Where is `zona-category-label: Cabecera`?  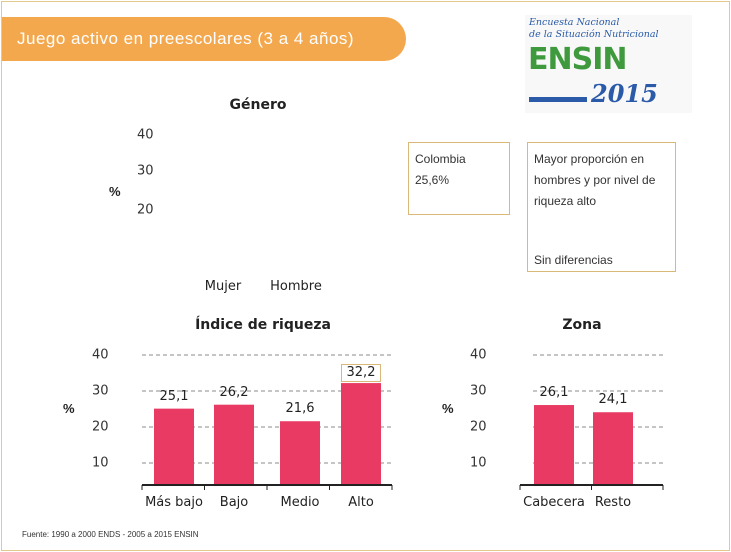
zona-category-label: Cabecera is located at coordinates (554, 502).